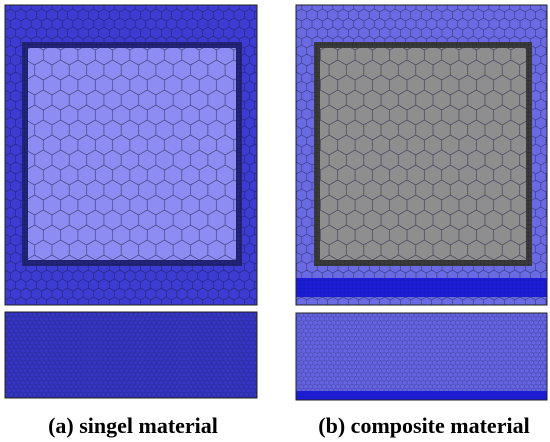 The width and height of the screenshot is (550, 442). What do you see at coordinates (423, 425) in the screenshot?
I see `caption: (b) composite material` at bounding box center [423, 425].